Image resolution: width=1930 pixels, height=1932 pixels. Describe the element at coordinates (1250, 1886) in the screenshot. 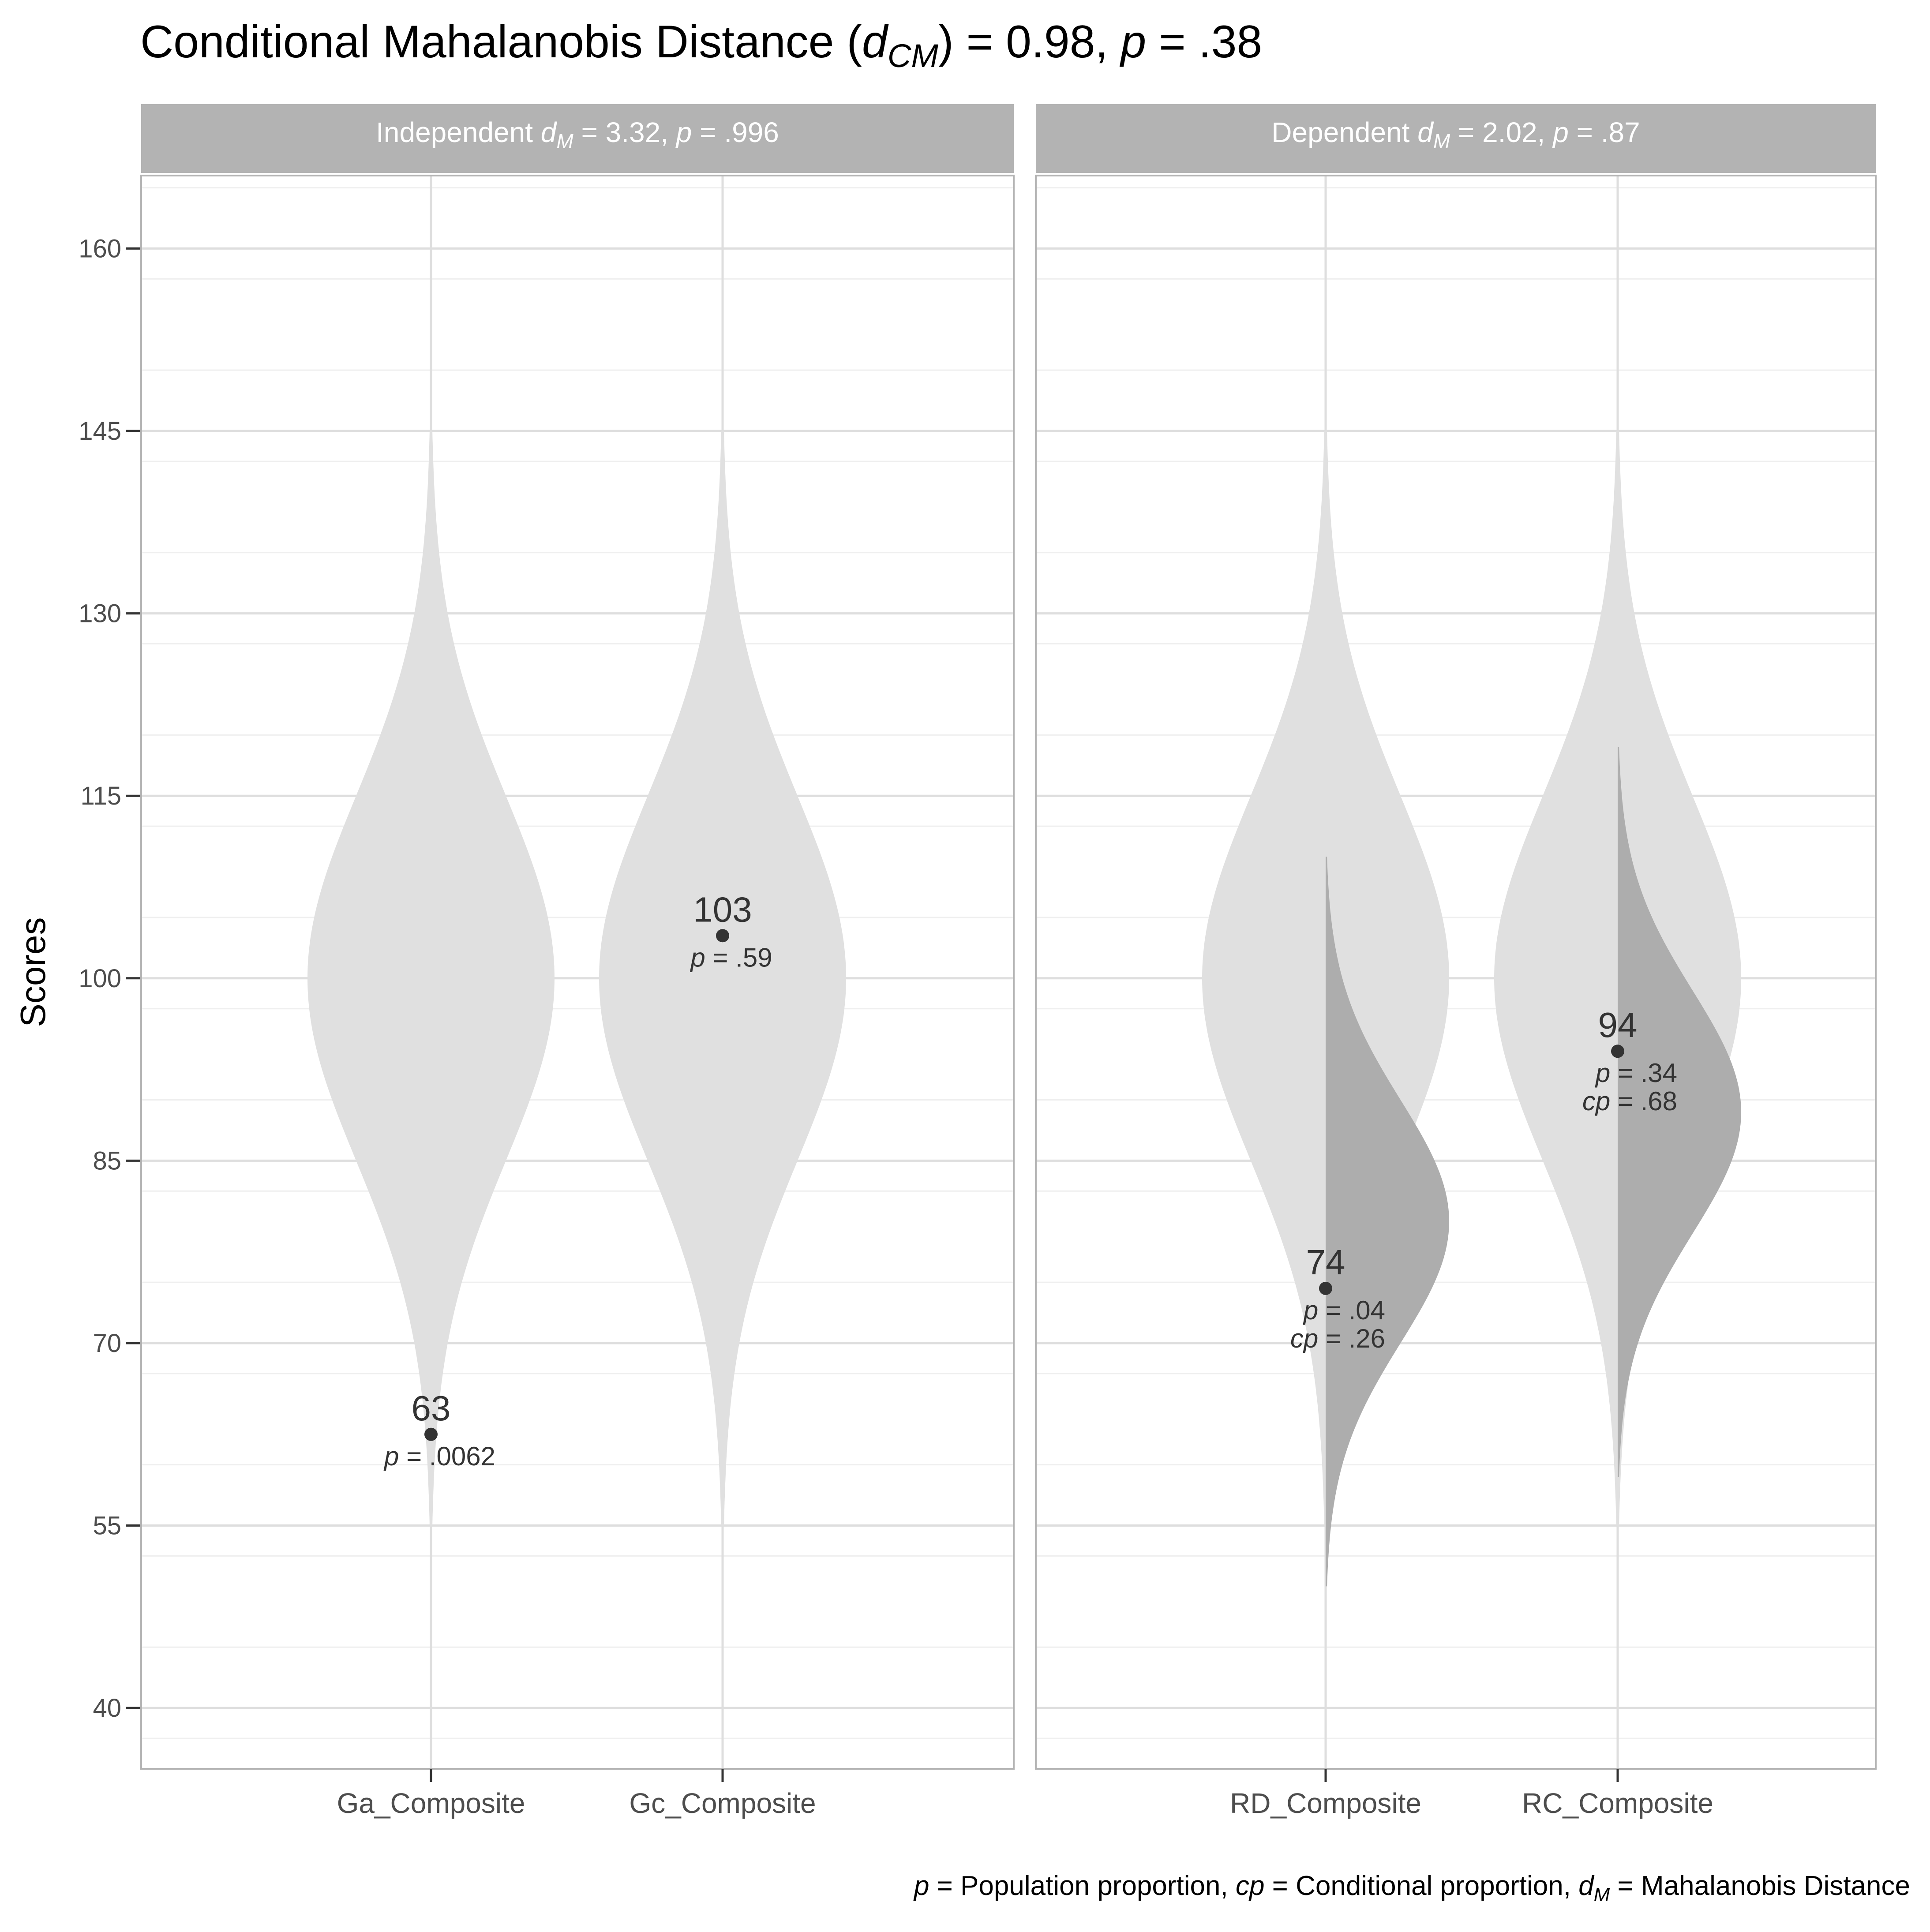

I see `caption-cp-symbol: cp` at that location.